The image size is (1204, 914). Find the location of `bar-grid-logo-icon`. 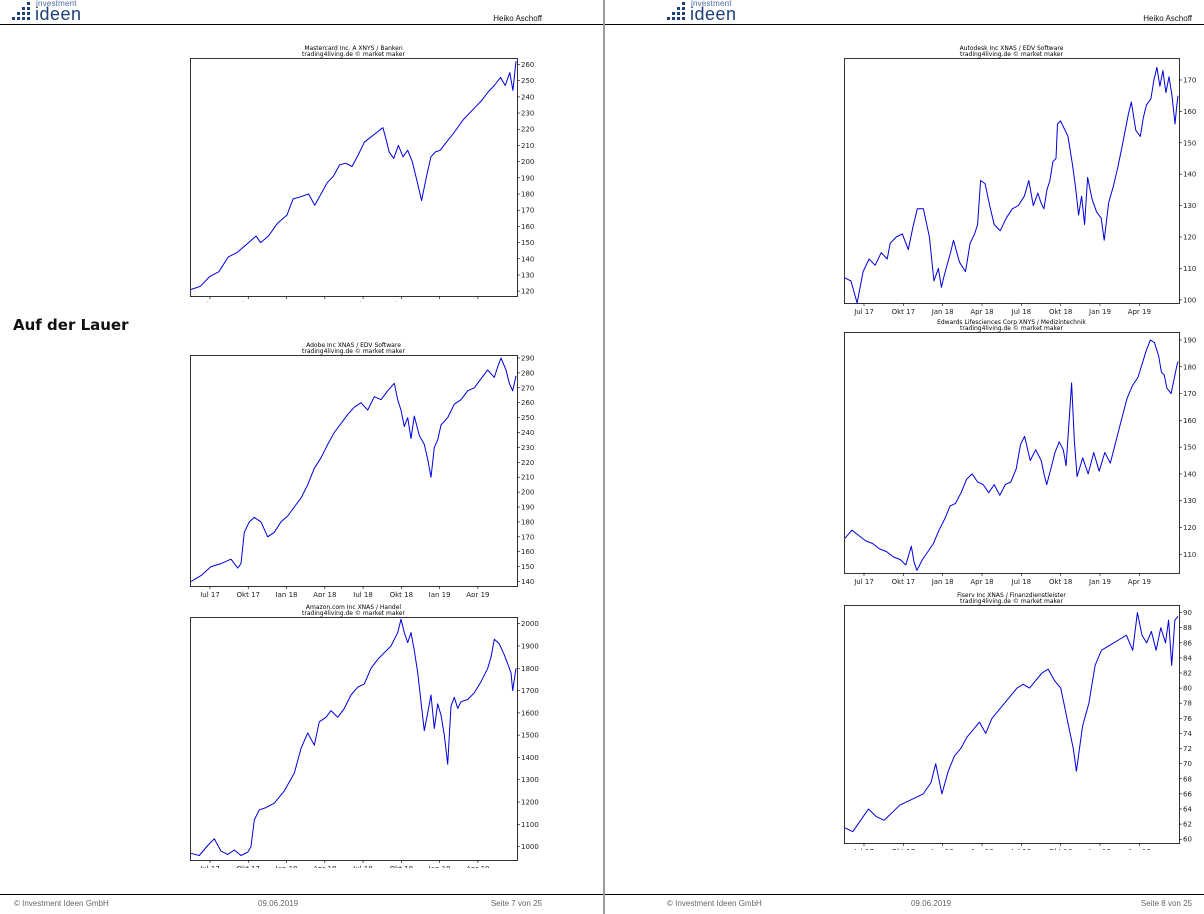

bar-grid-logo-icon is located at coordinates (22, 12).